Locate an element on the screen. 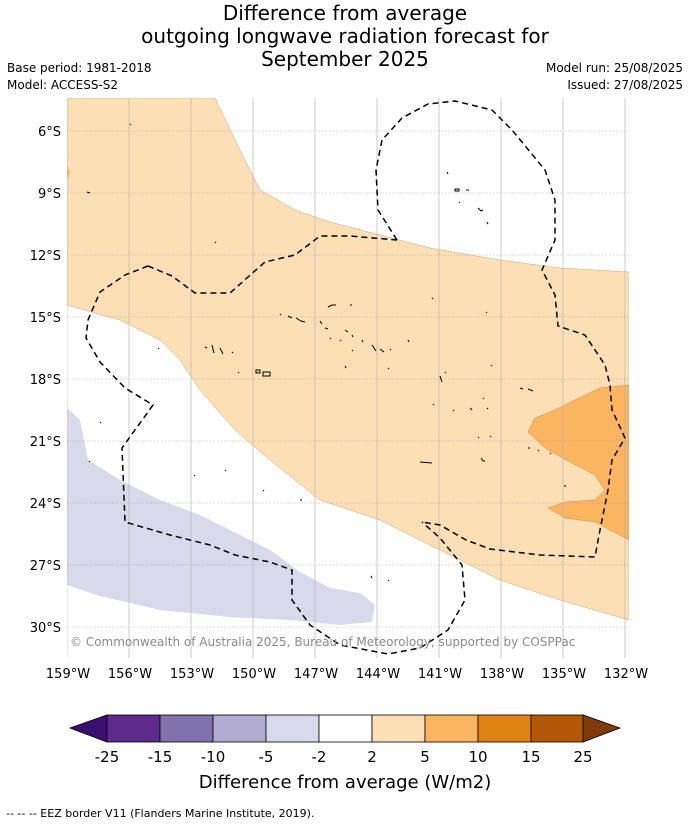 The width and height of the screenshot is (690, 827). lon-label: 135°W is located at coordinates (564, 674).